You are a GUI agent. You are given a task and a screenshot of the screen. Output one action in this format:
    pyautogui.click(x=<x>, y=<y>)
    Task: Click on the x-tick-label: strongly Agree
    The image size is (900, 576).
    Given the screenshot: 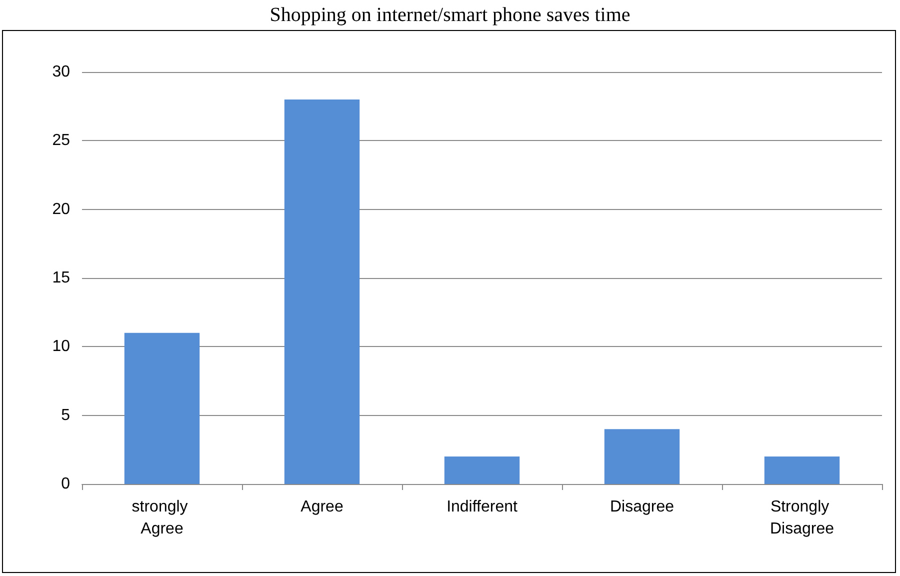 What is the action you would take?
    pyautogui.click(x=162, y=518)
    